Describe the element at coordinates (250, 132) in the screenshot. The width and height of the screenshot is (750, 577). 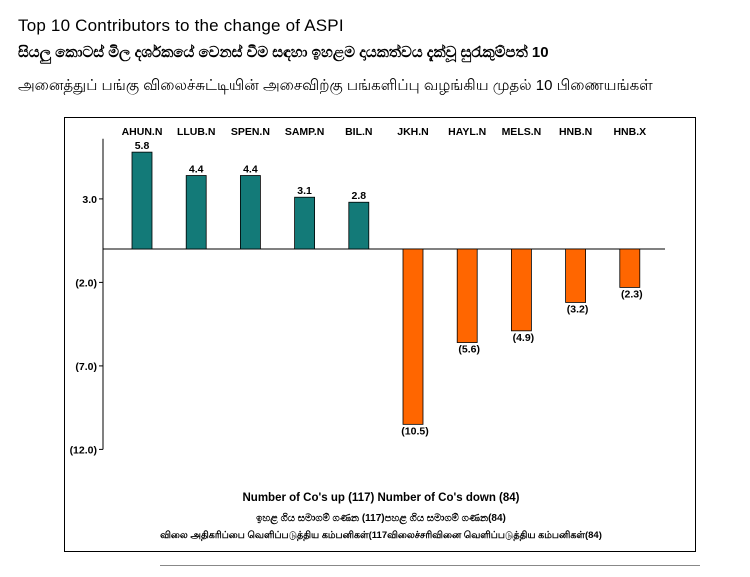
I see `category-label: SPEN.N` at that location.